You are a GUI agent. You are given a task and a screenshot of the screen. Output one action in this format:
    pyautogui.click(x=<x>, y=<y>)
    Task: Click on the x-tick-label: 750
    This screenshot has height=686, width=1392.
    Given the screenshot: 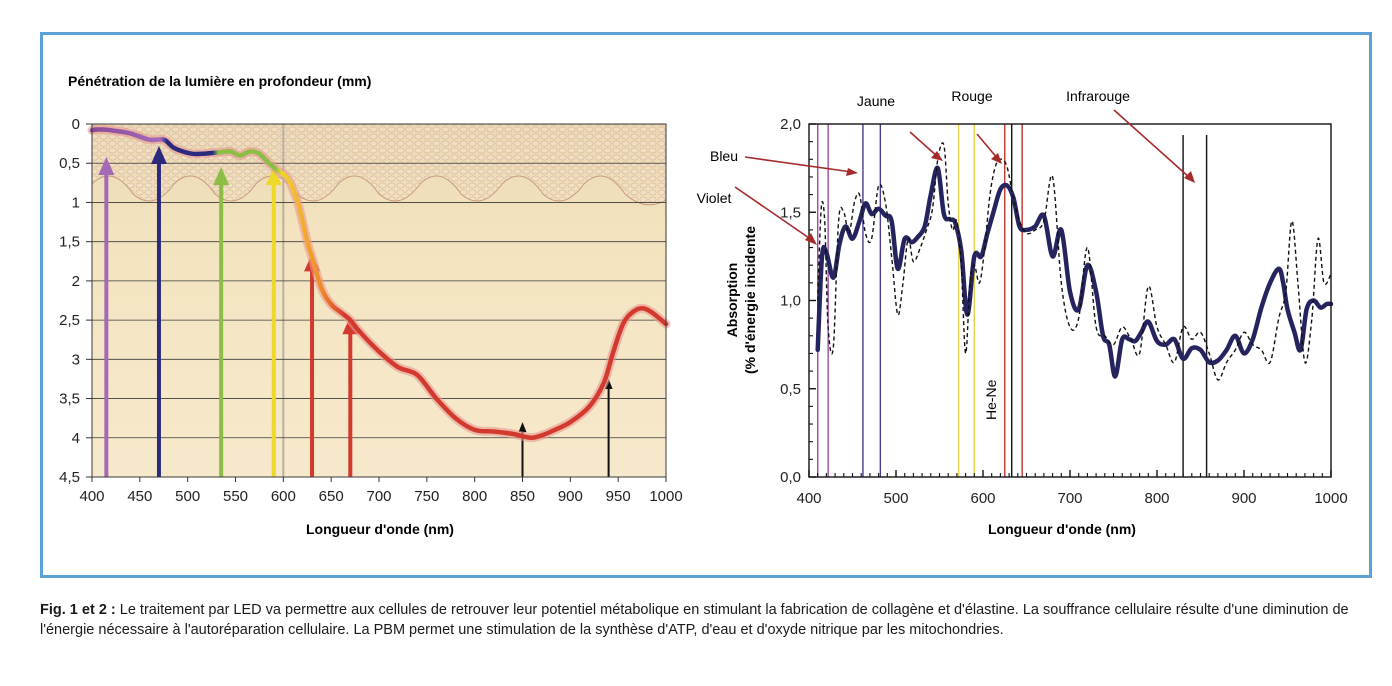 What is the action you would take?
    pyautogui.click(x=426, y=496)
    